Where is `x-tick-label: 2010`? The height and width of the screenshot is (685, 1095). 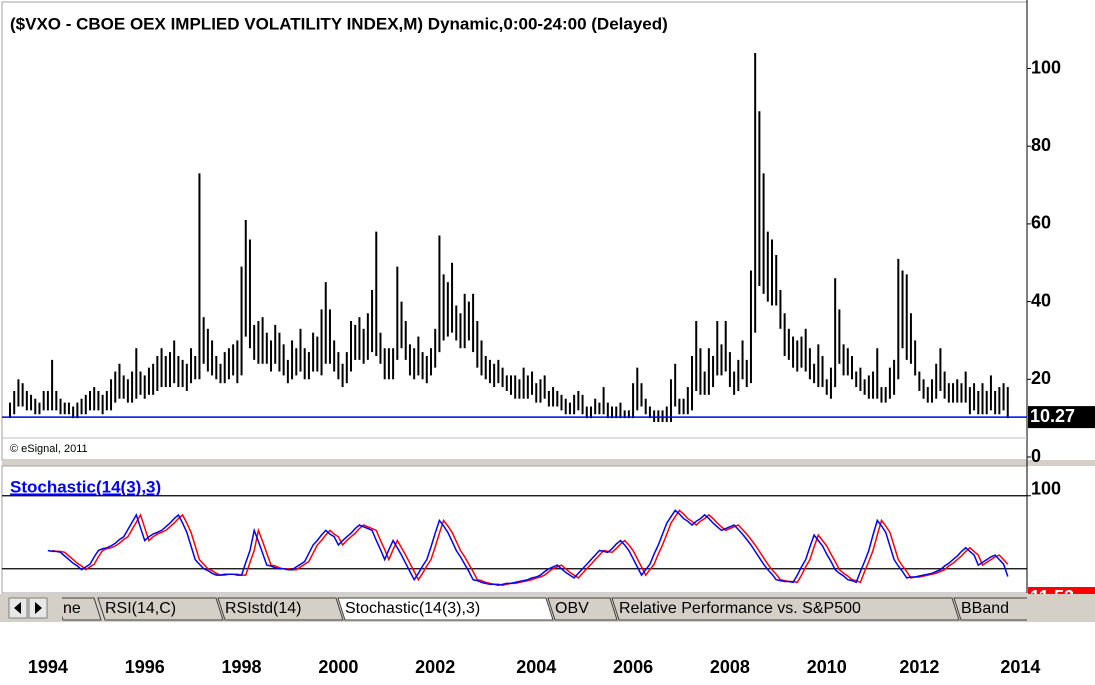 x-tick-label: 2010 is located at coordinates (827, 667).